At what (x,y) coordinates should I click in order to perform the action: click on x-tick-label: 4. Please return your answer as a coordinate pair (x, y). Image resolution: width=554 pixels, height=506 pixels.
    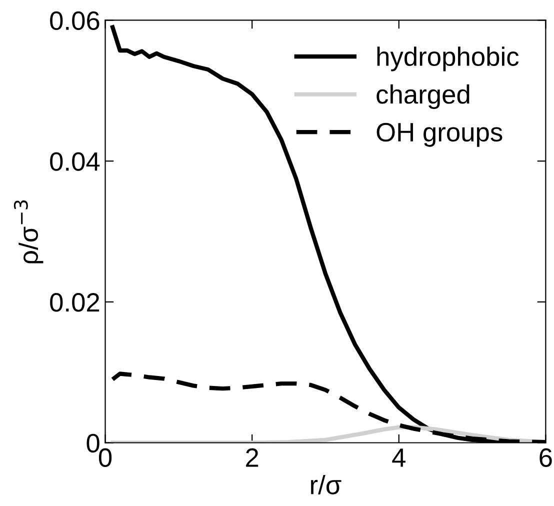
    Looking at the image, I should click on (399, 457).